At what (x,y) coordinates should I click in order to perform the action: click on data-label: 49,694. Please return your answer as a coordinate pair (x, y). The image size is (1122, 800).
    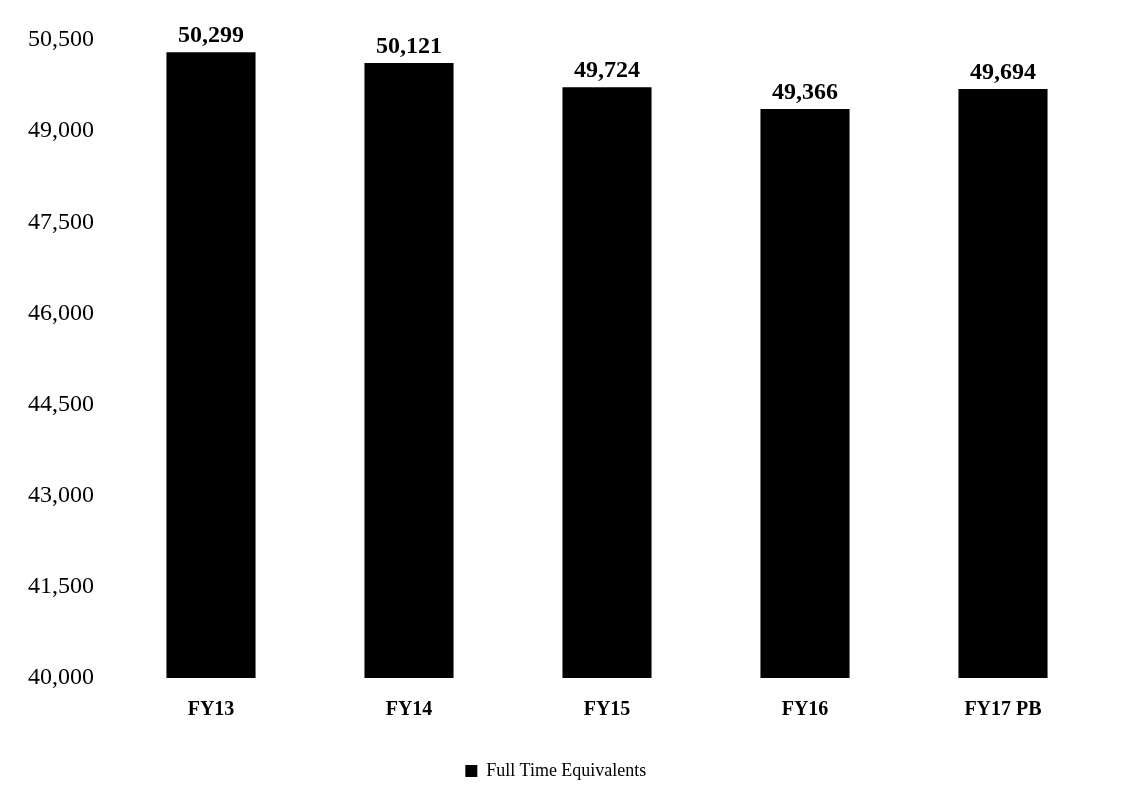
    Looking at the image, I should click on (1003, 71).